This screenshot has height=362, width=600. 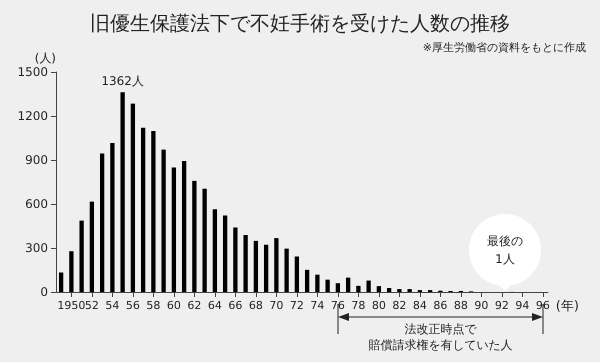 I want to click on x-axis-title: (年), so click(x=567, y=306).